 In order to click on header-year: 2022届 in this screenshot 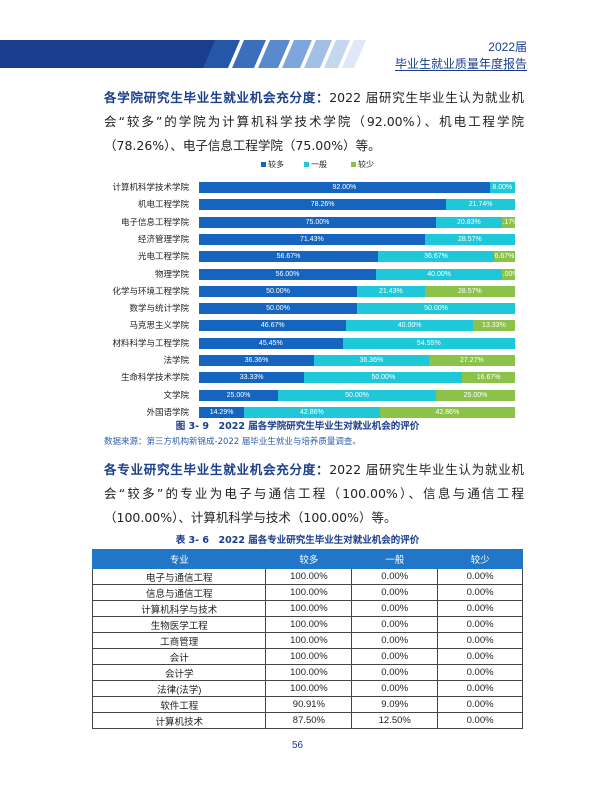, I will do `click(507, 47)`.